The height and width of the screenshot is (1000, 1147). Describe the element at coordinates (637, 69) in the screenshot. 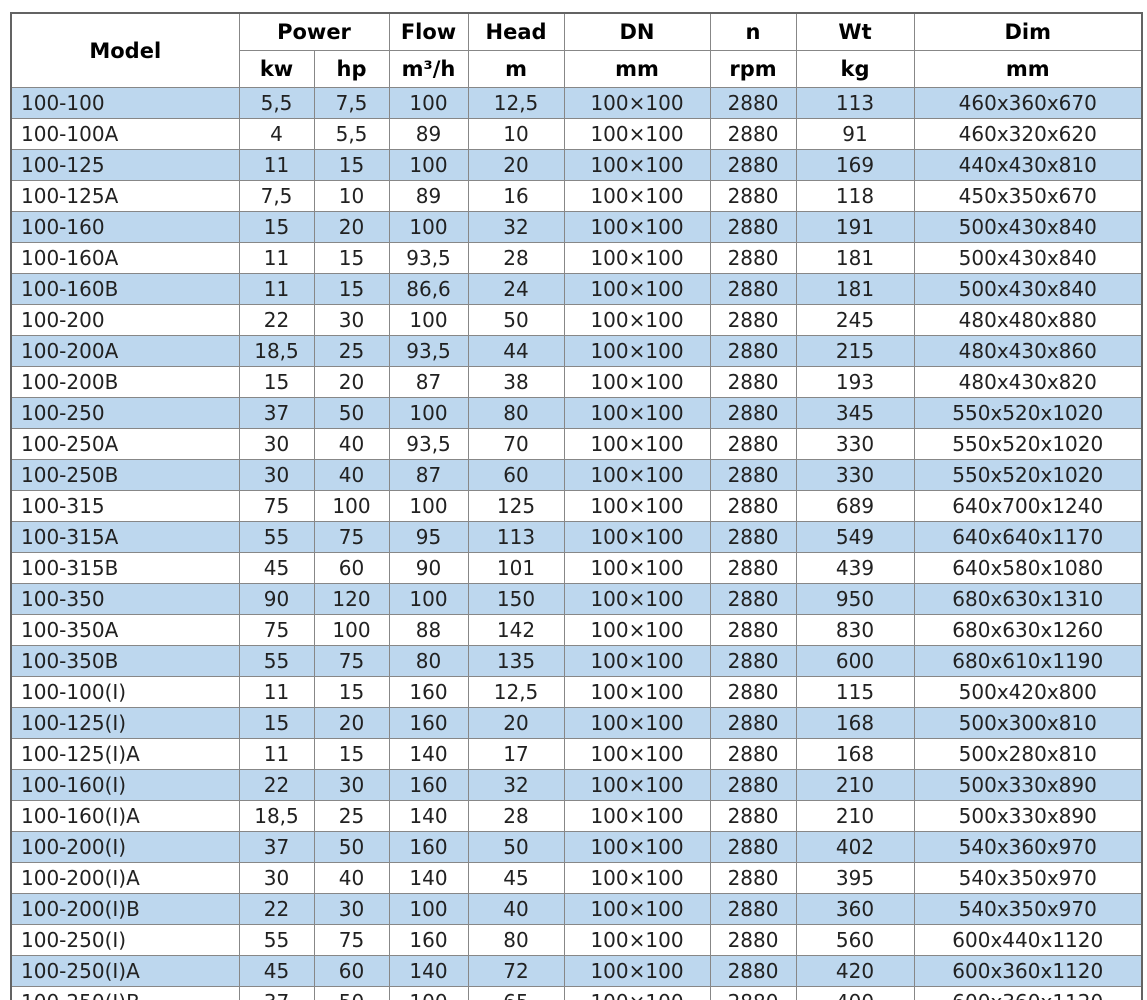

I see `unit-header-dn: mm` at that location.